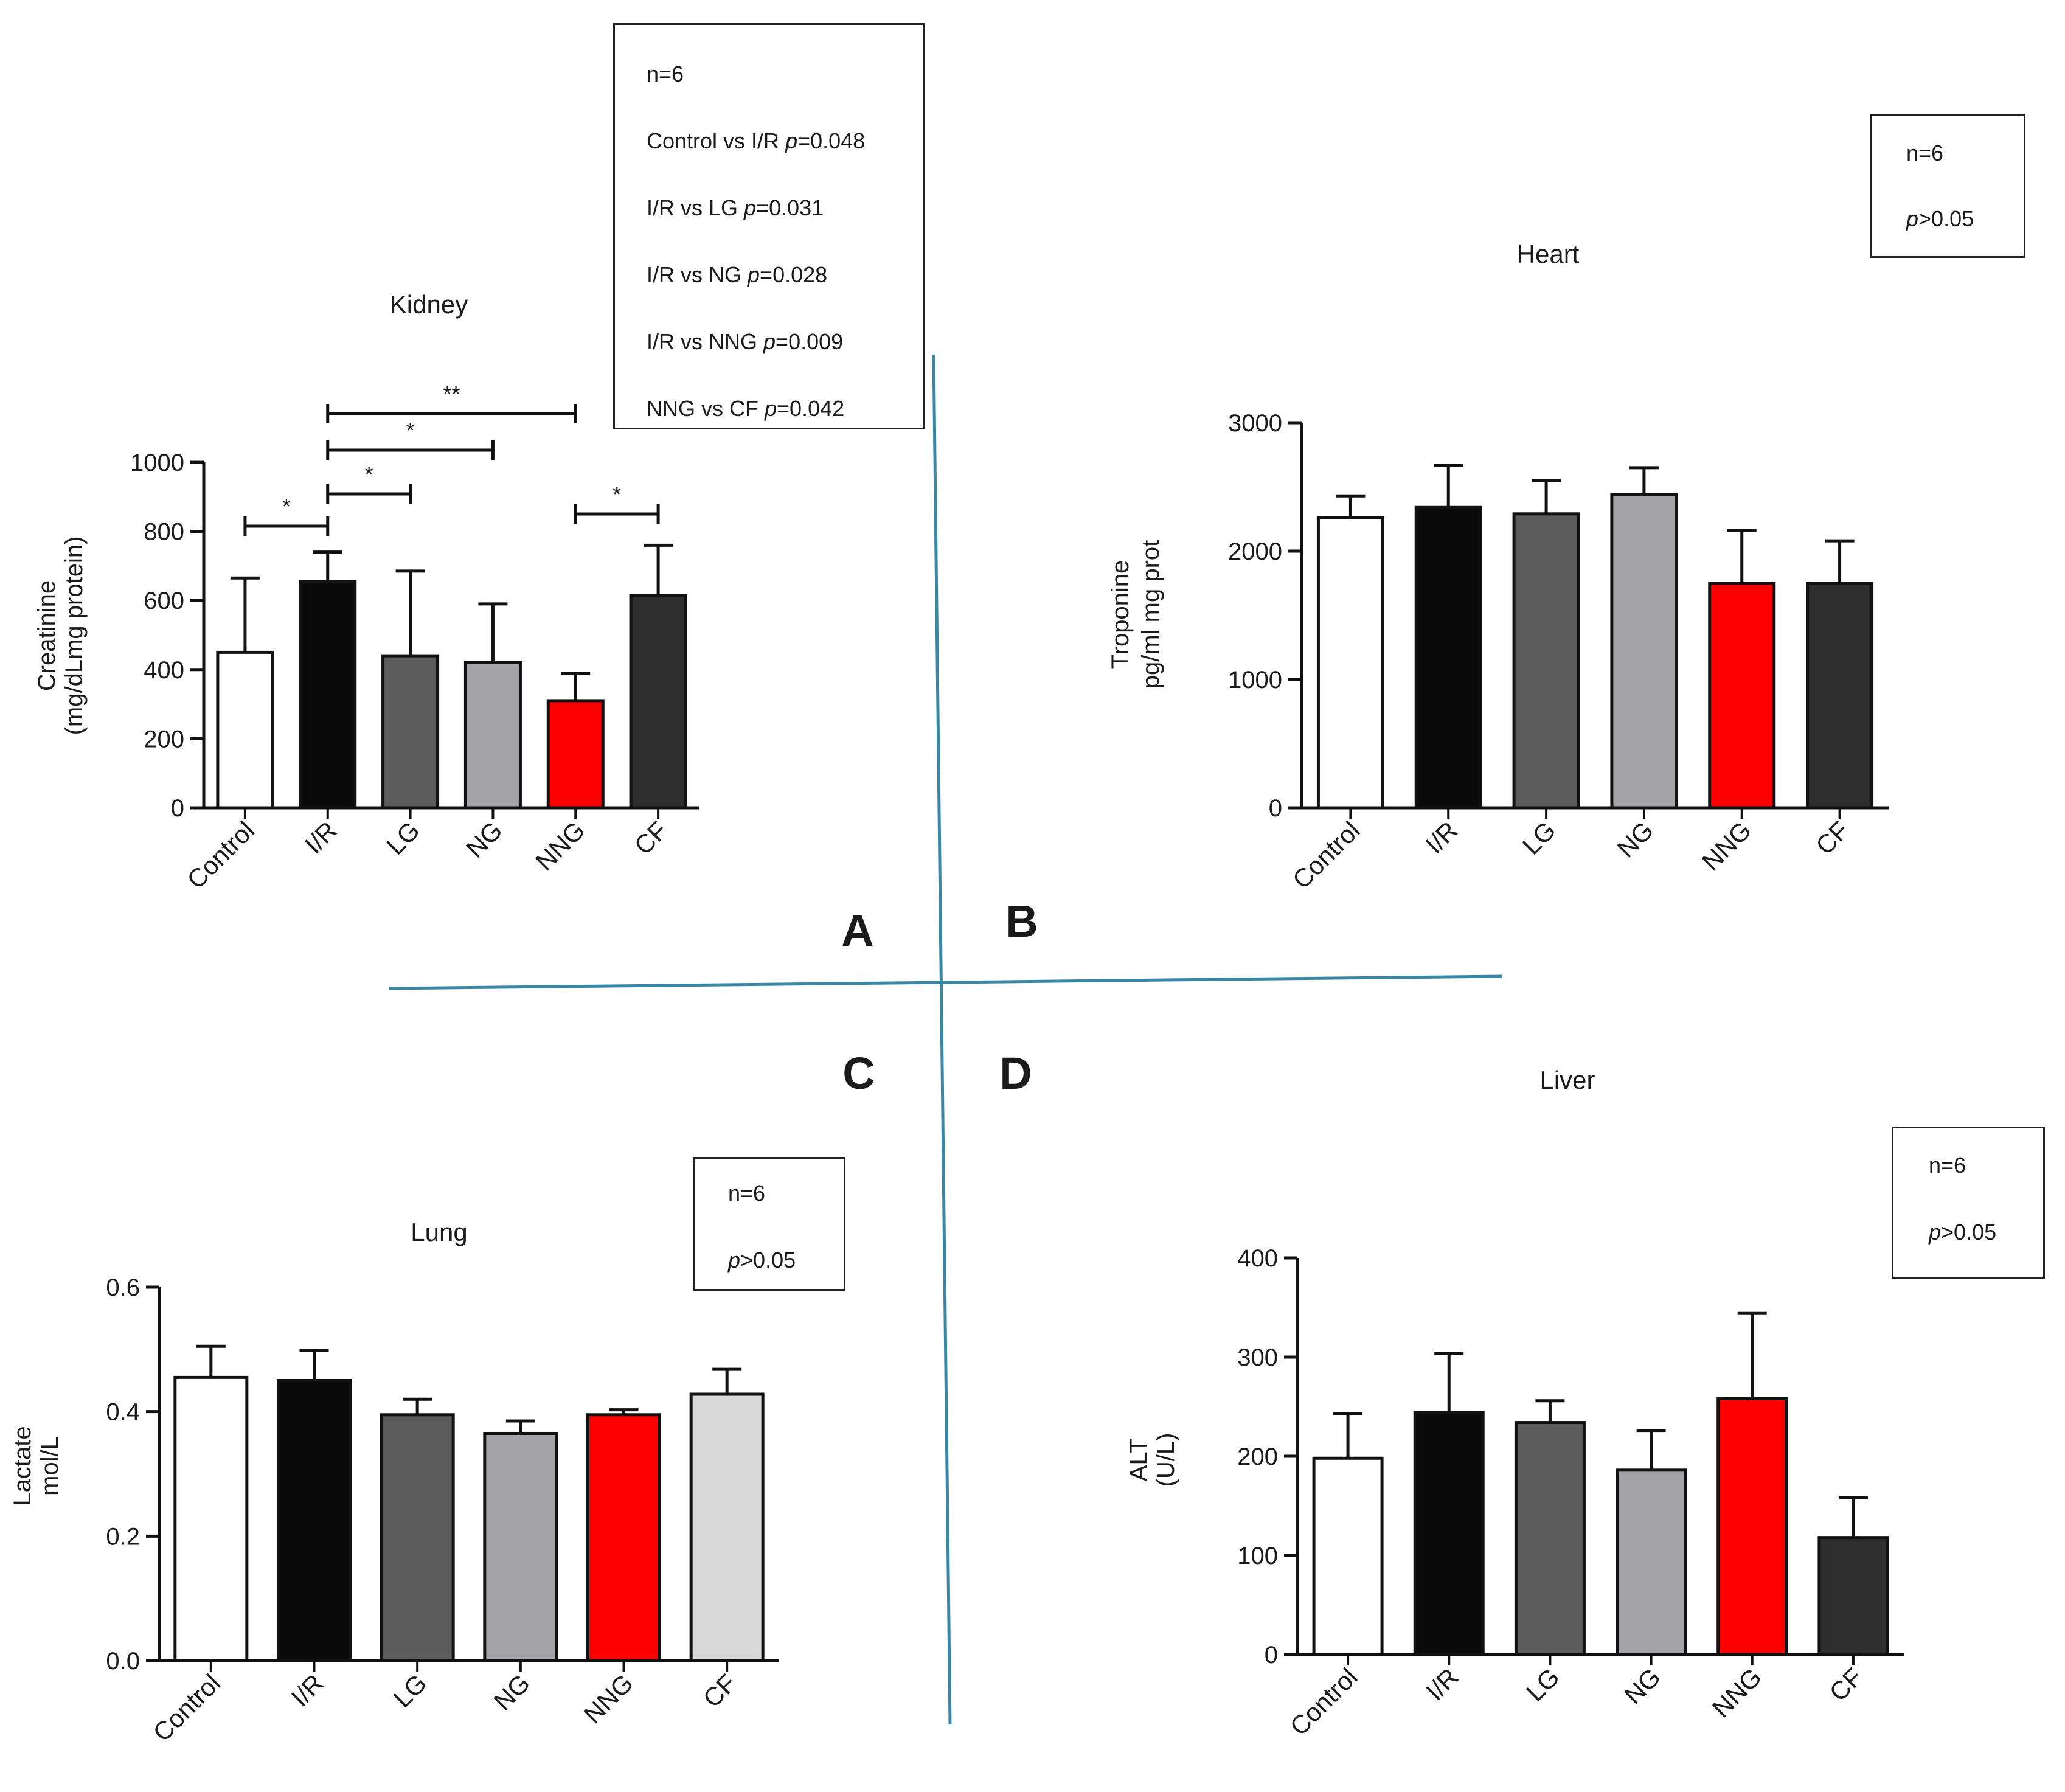  I want to click on y-axis-label: mol/L, so click(49, 1466).